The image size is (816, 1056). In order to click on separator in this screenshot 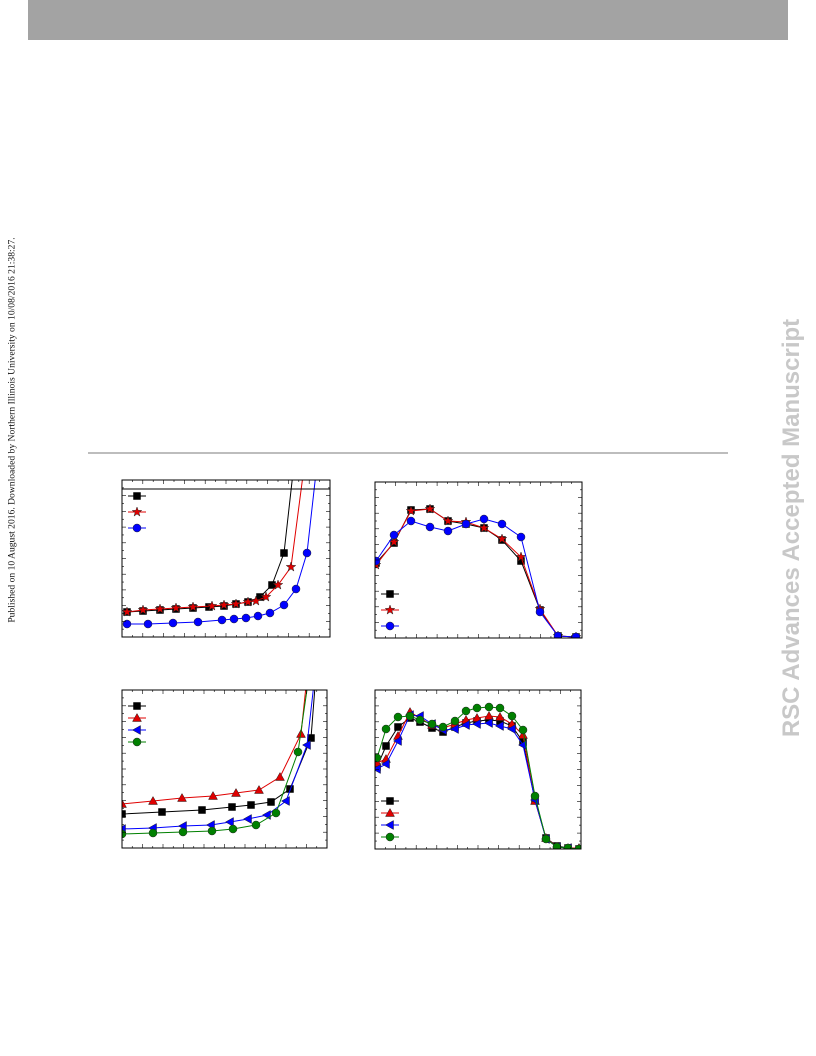, I will do `click(408, 453)`.